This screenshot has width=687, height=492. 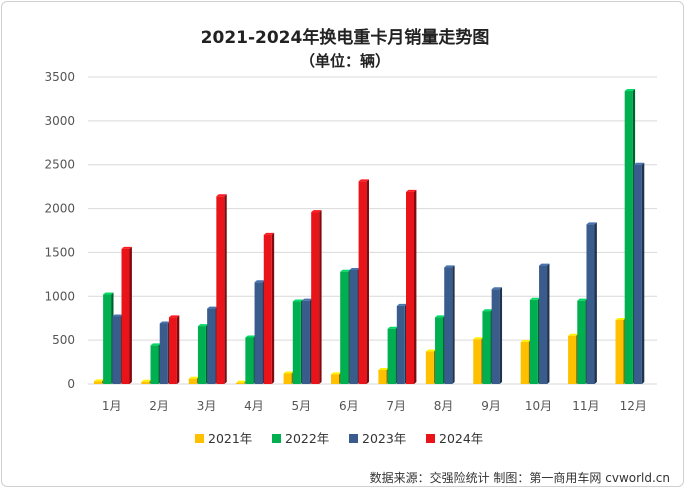 What do you see at coordinates (620, 350) in the screenshot?
I see `bar-2021年-12月` at bounding box center [620, 350].